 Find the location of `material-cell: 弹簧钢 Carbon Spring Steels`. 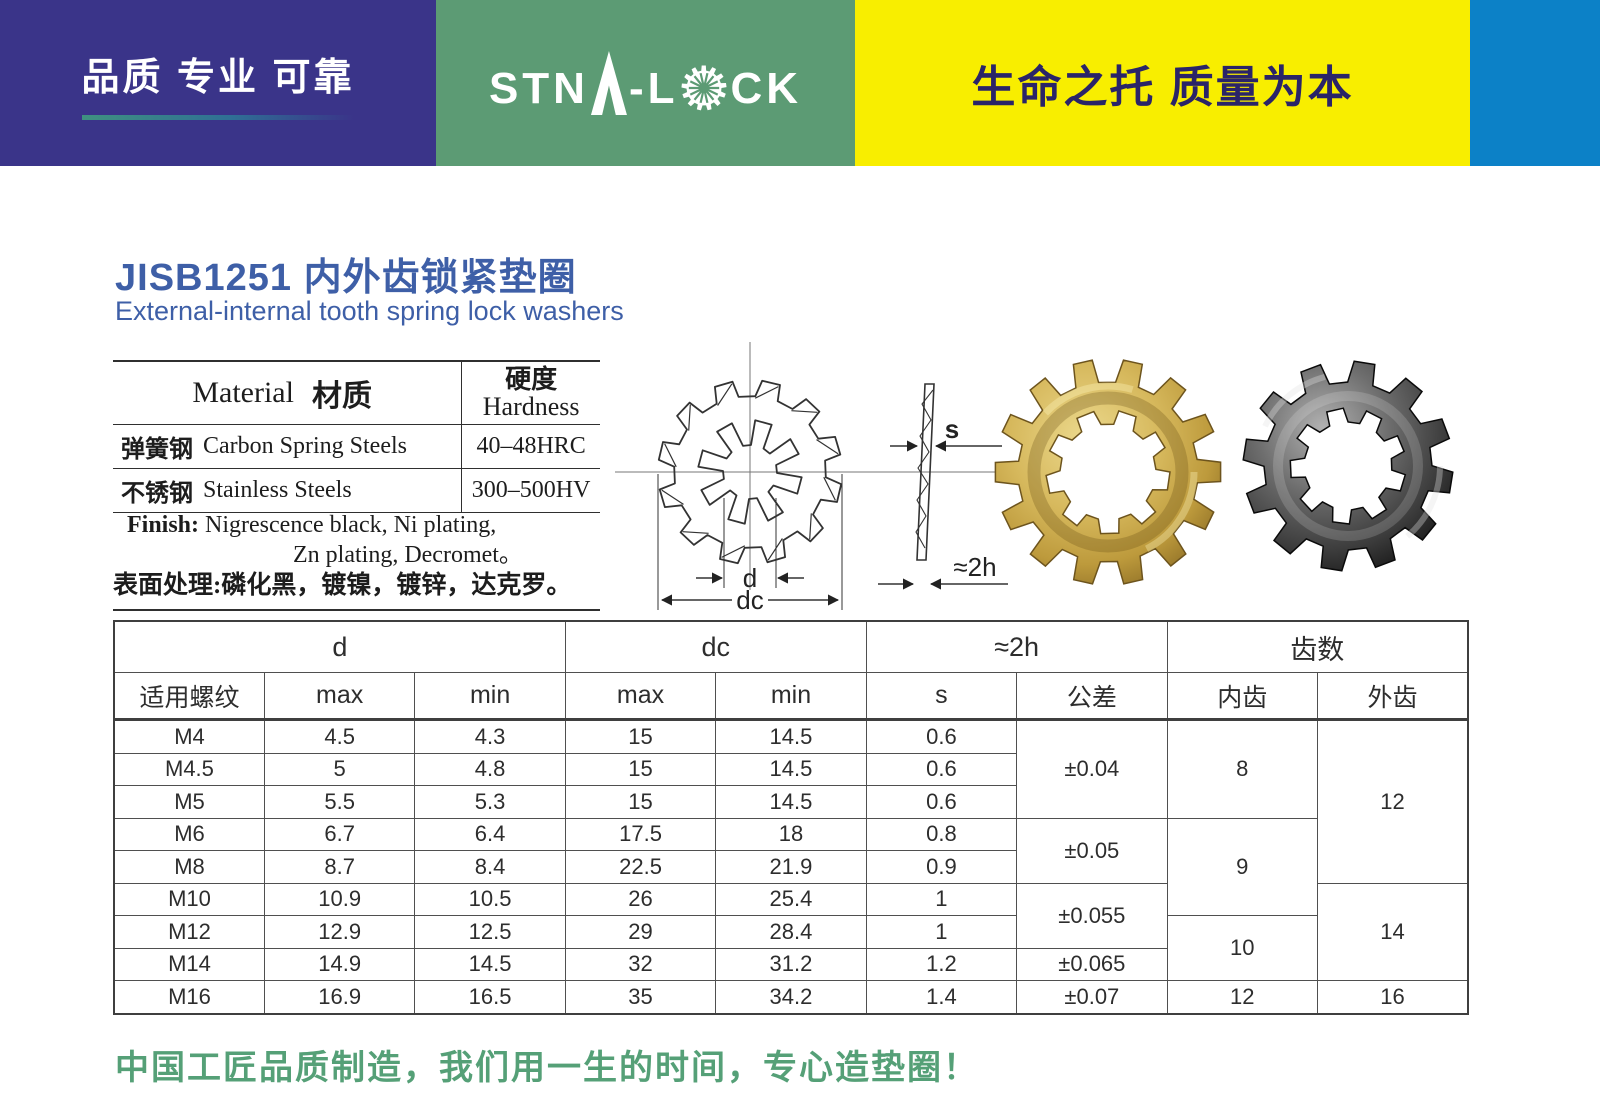

material-cell: 弹簧钢 Carbon Spring Steels is located at coordinates (287, 446).